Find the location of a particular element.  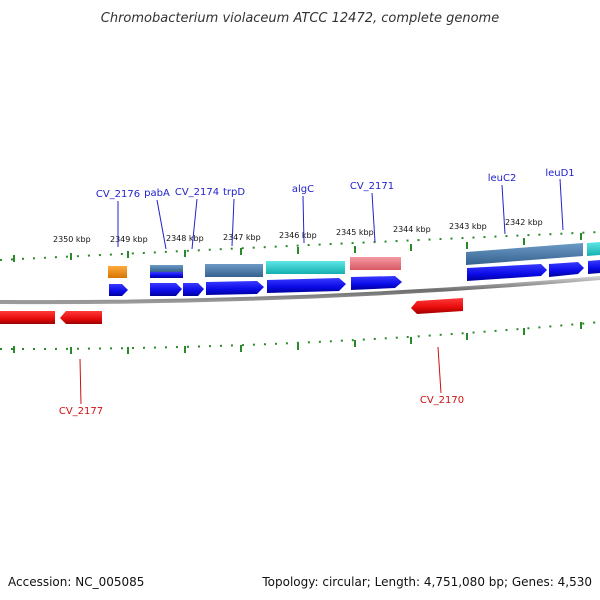

top-leader-lines is located at coordinates (340, 214).